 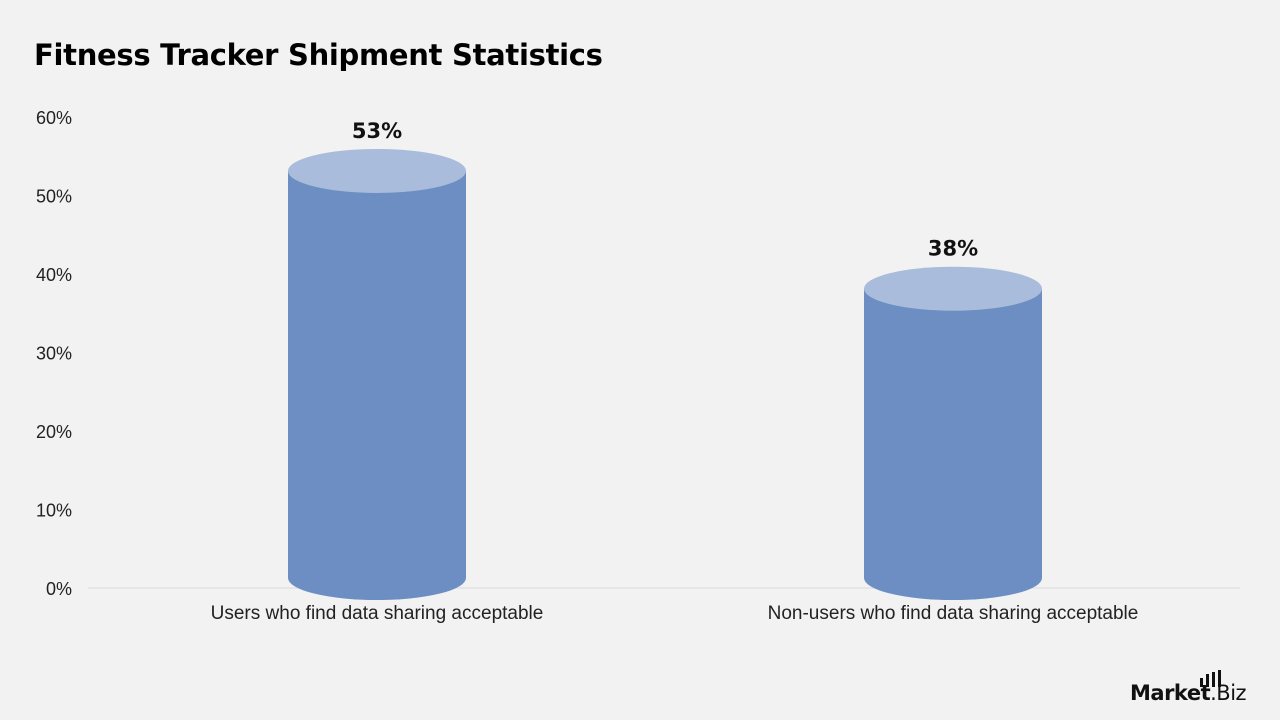 What do you see at coordinates (54, 275) in the screenshot?
I see `y-tick-label: 40%` at bounding box center [54, 275].